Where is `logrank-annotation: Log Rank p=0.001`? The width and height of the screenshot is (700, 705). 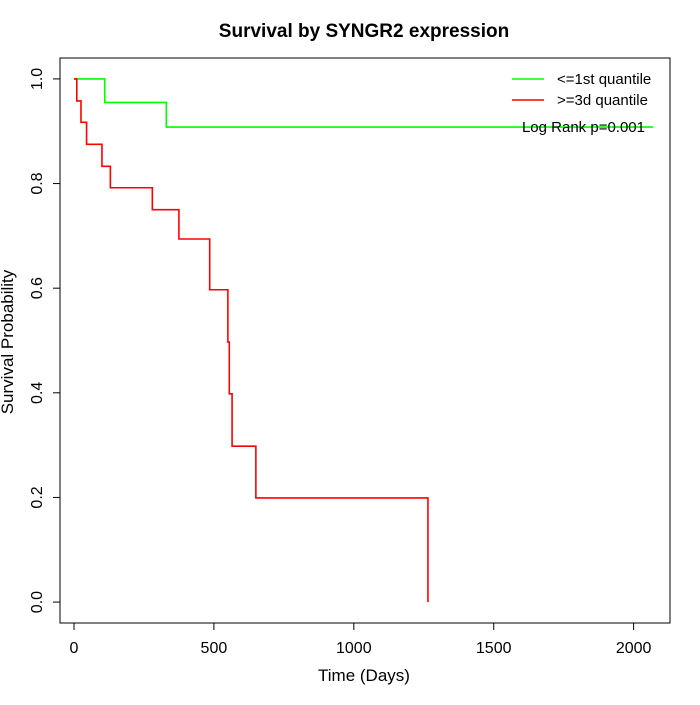 logrank-annotation: Log Rank p=0.001 is located at coordinates (583, 127).